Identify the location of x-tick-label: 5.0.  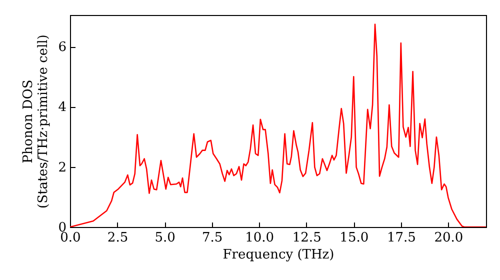
(165, 238).